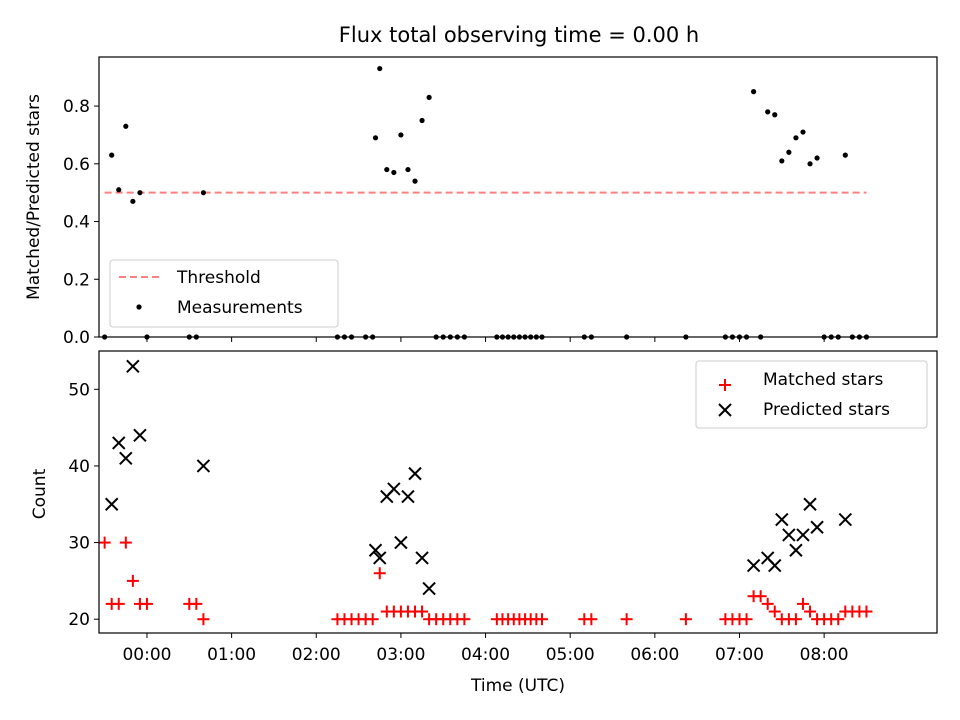 This screenshot has width=960, height=720. I want to click on x-tick-label: 04:00, so click(485, 655).